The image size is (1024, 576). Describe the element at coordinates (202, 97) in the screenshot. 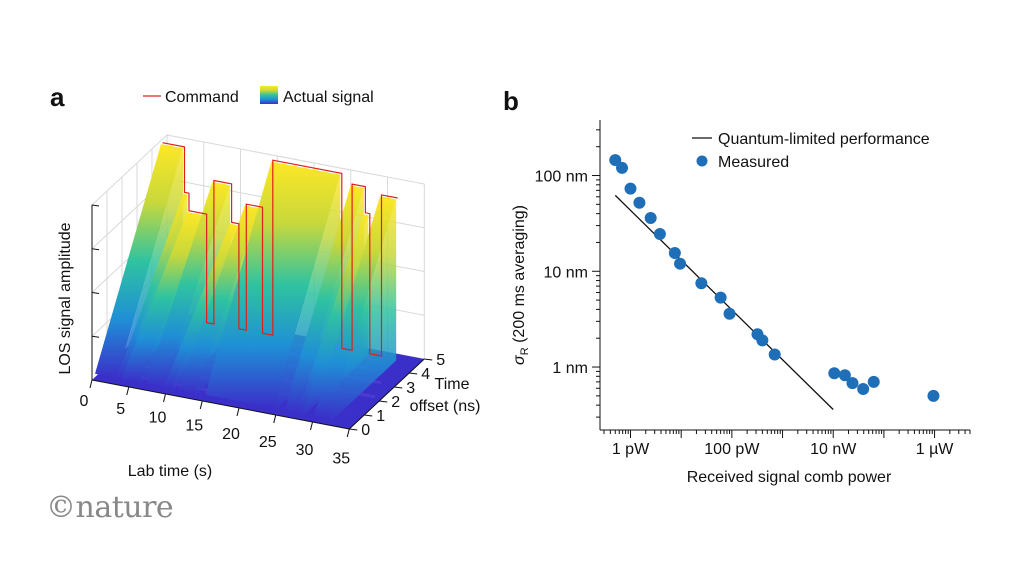

I see `legend-command-label: Command` at that location.